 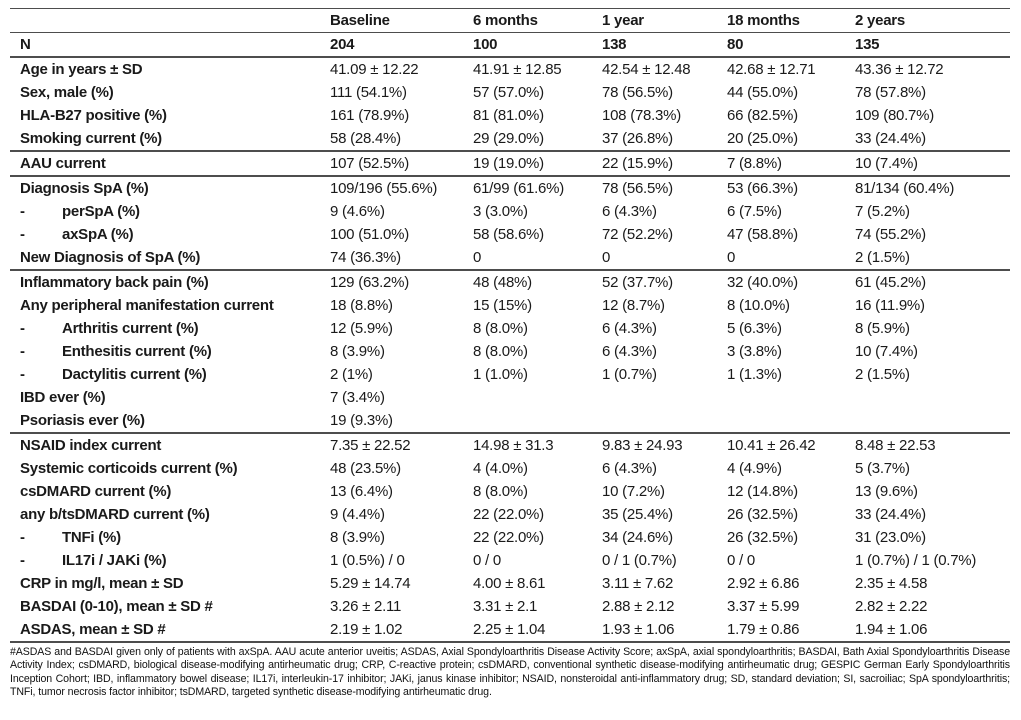 What do you see at coordinates (369, 282) in the screenshot?
I see `cell-value: 129 (63.2%)` at bounding box center [369, 282].